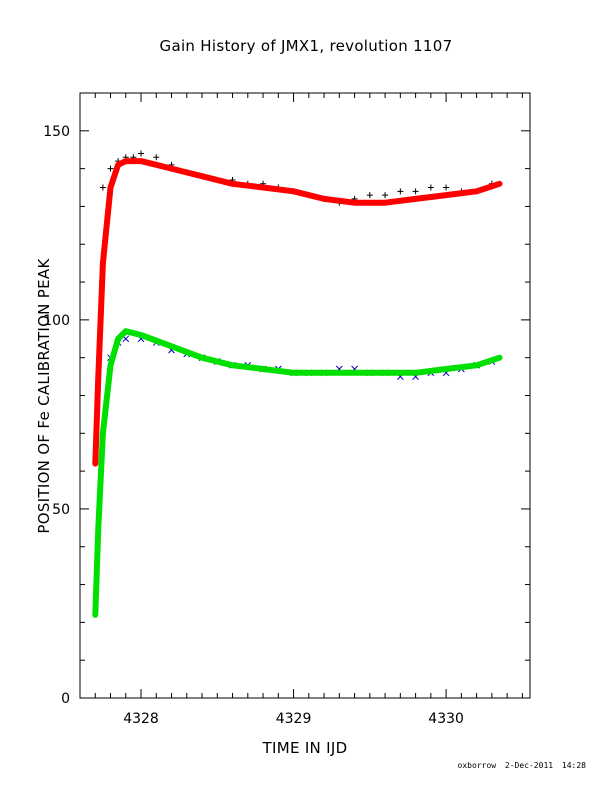 Image resolution: width=612 pixels, height=792 pixels. Describe the element at coordinates (446, 719) in the screenshot. I see `x-tick-label: 4330` at that location.